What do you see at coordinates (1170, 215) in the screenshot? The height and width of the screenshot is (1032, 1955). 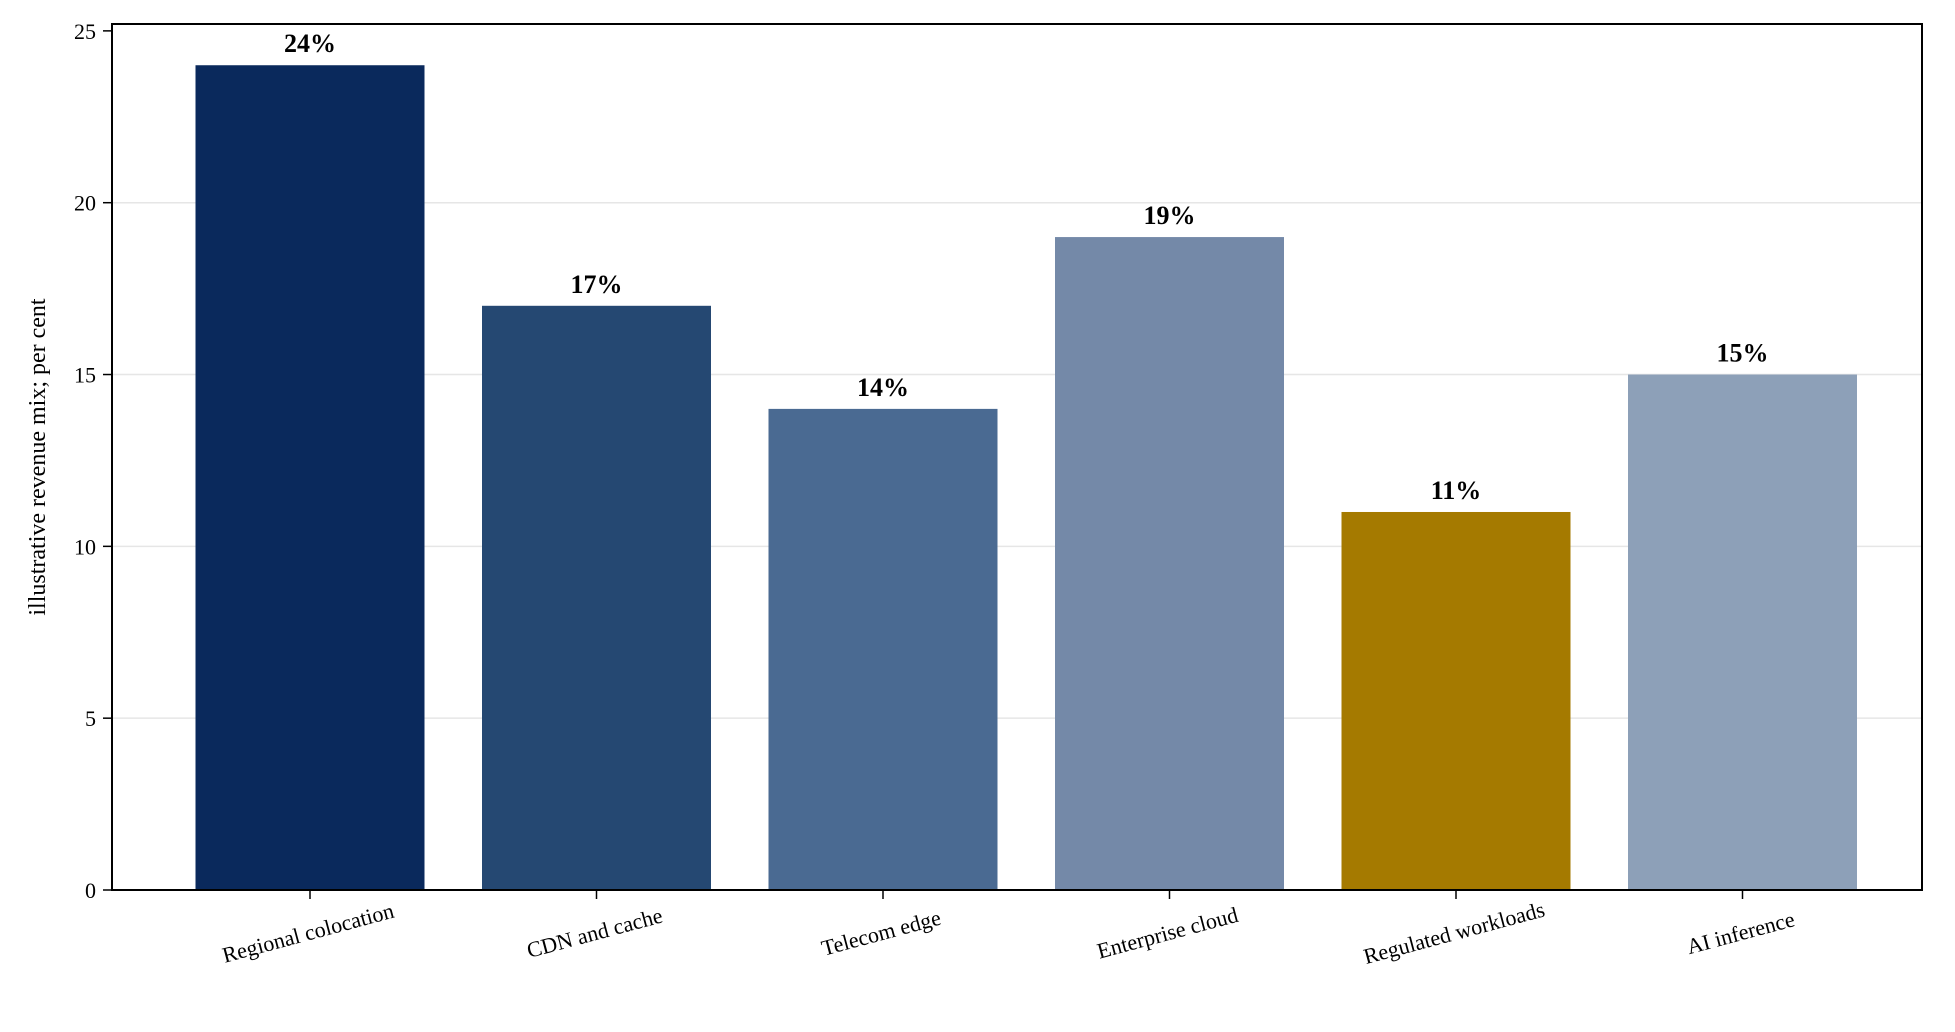 I see `data-label: 19%` at bounding box center [1170, 215].